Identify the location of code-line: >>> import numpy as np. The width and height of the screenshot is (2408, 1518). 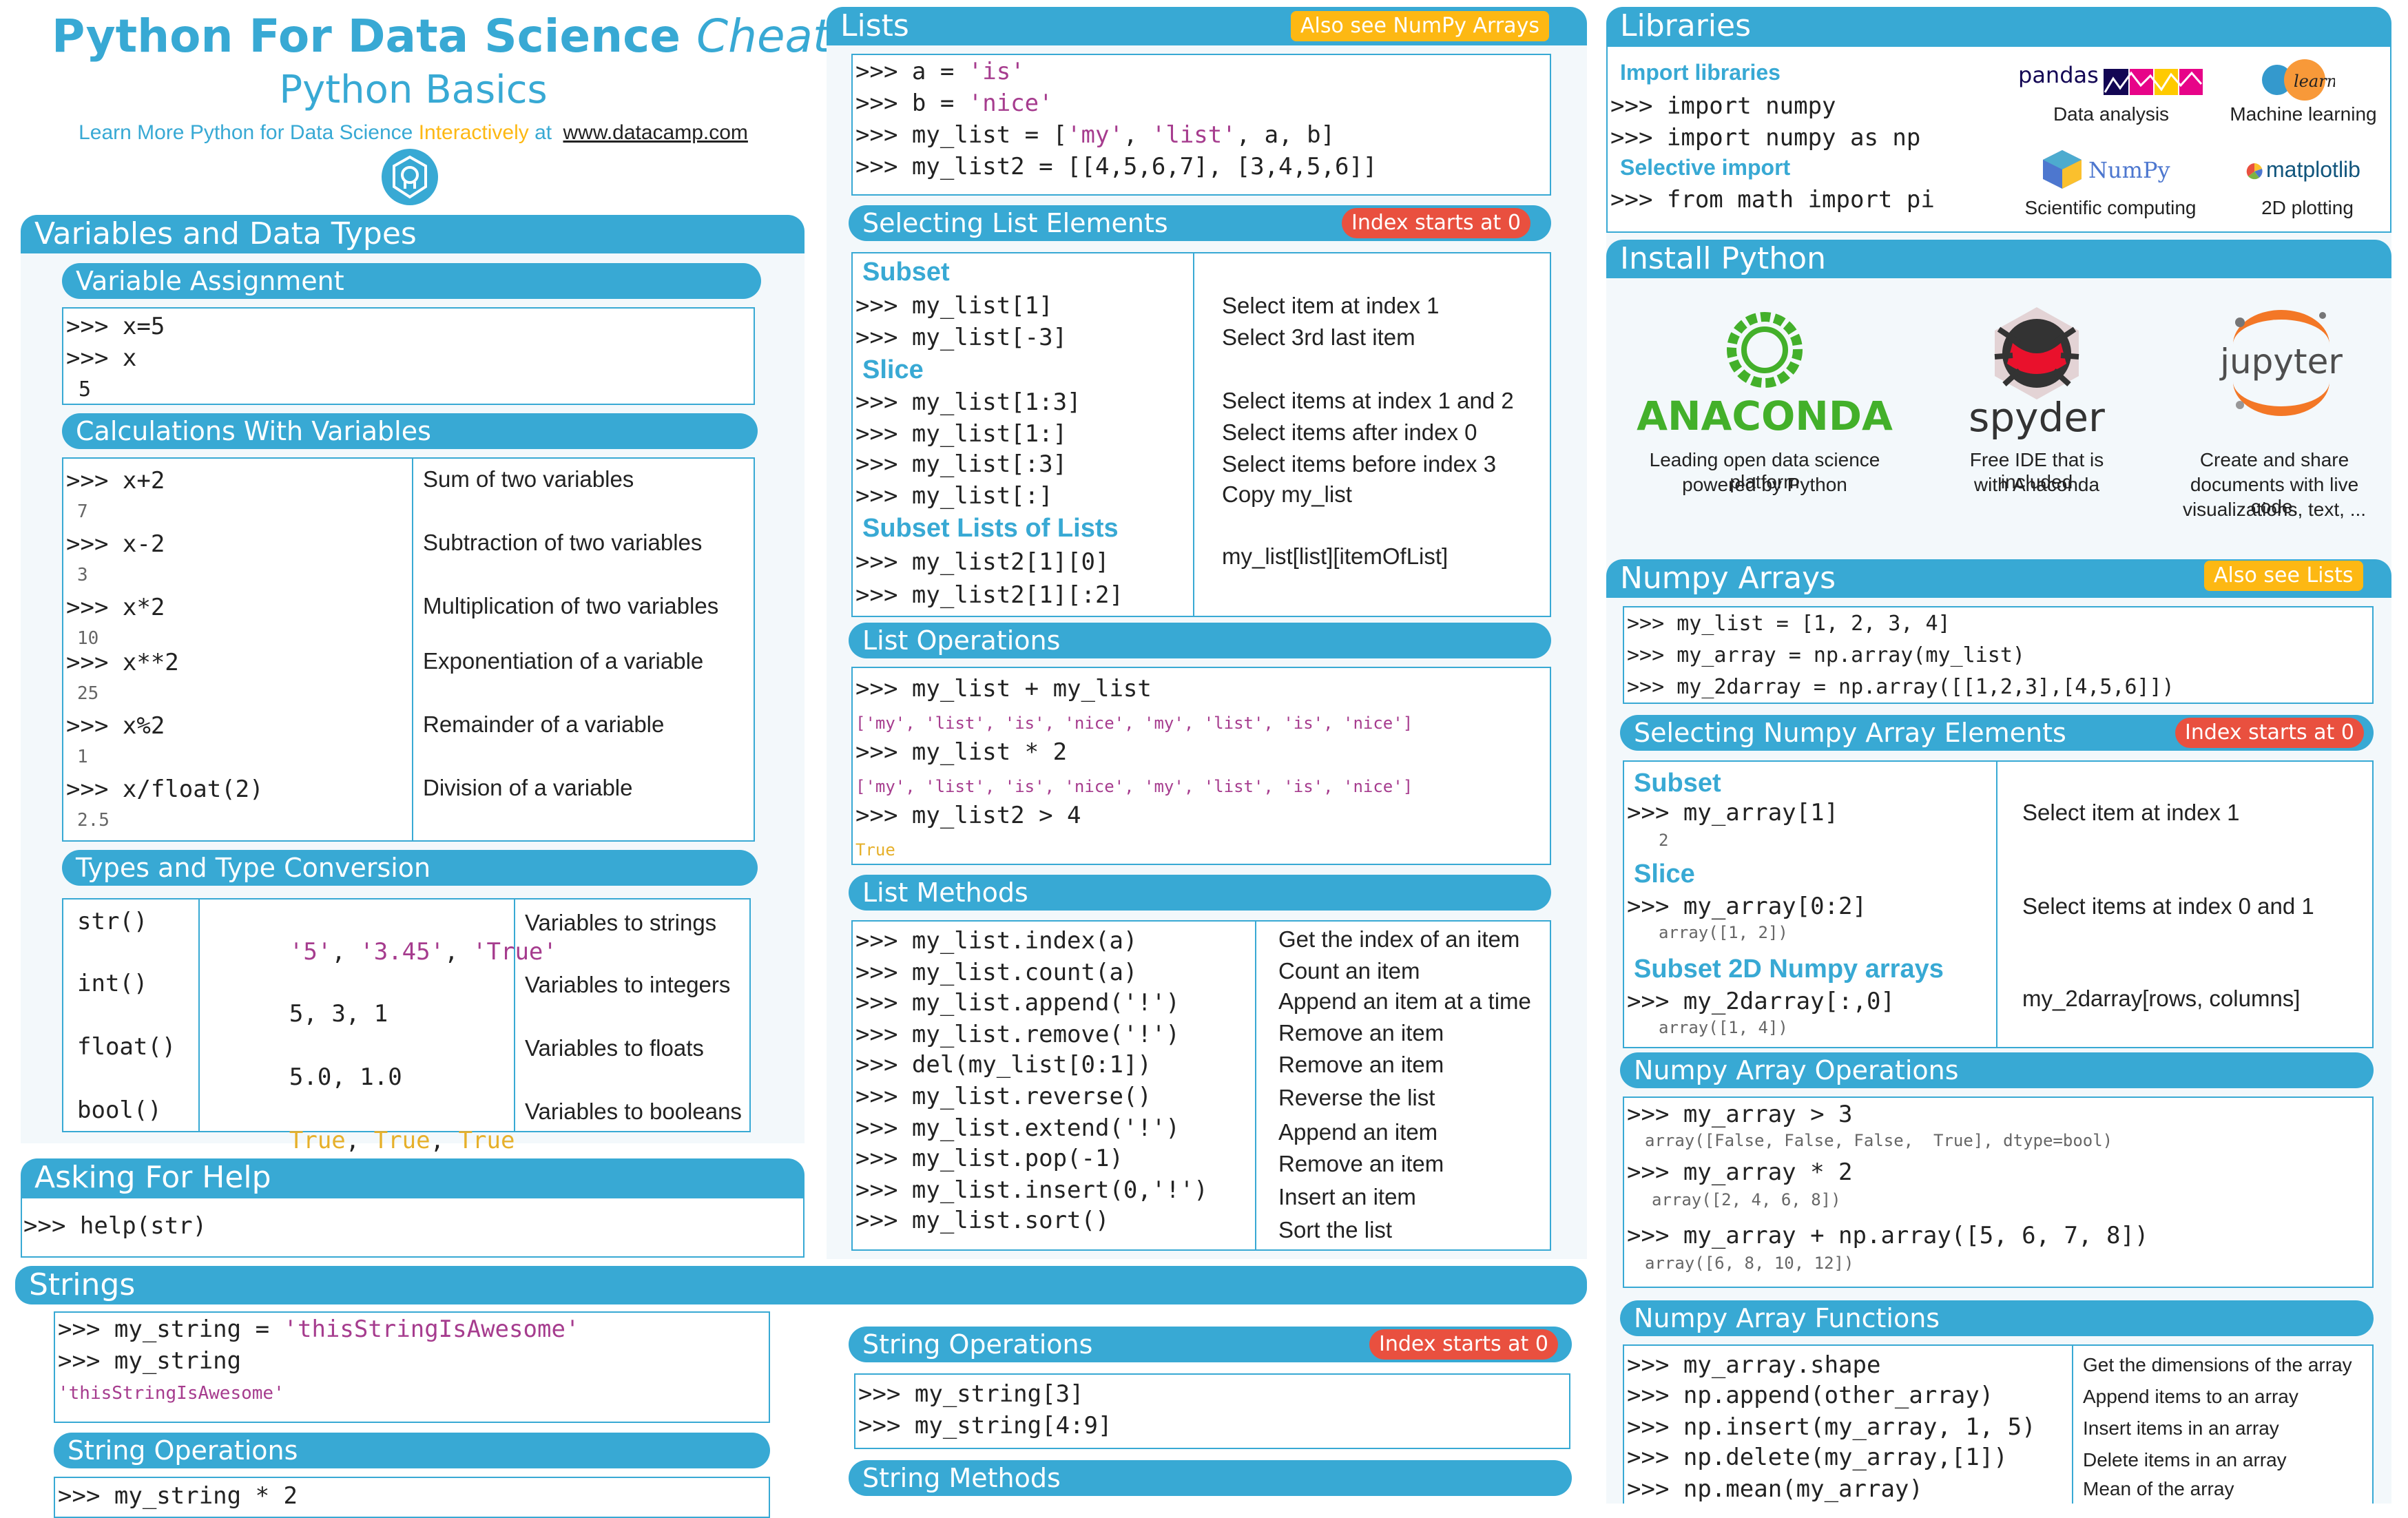
(1765, 138).